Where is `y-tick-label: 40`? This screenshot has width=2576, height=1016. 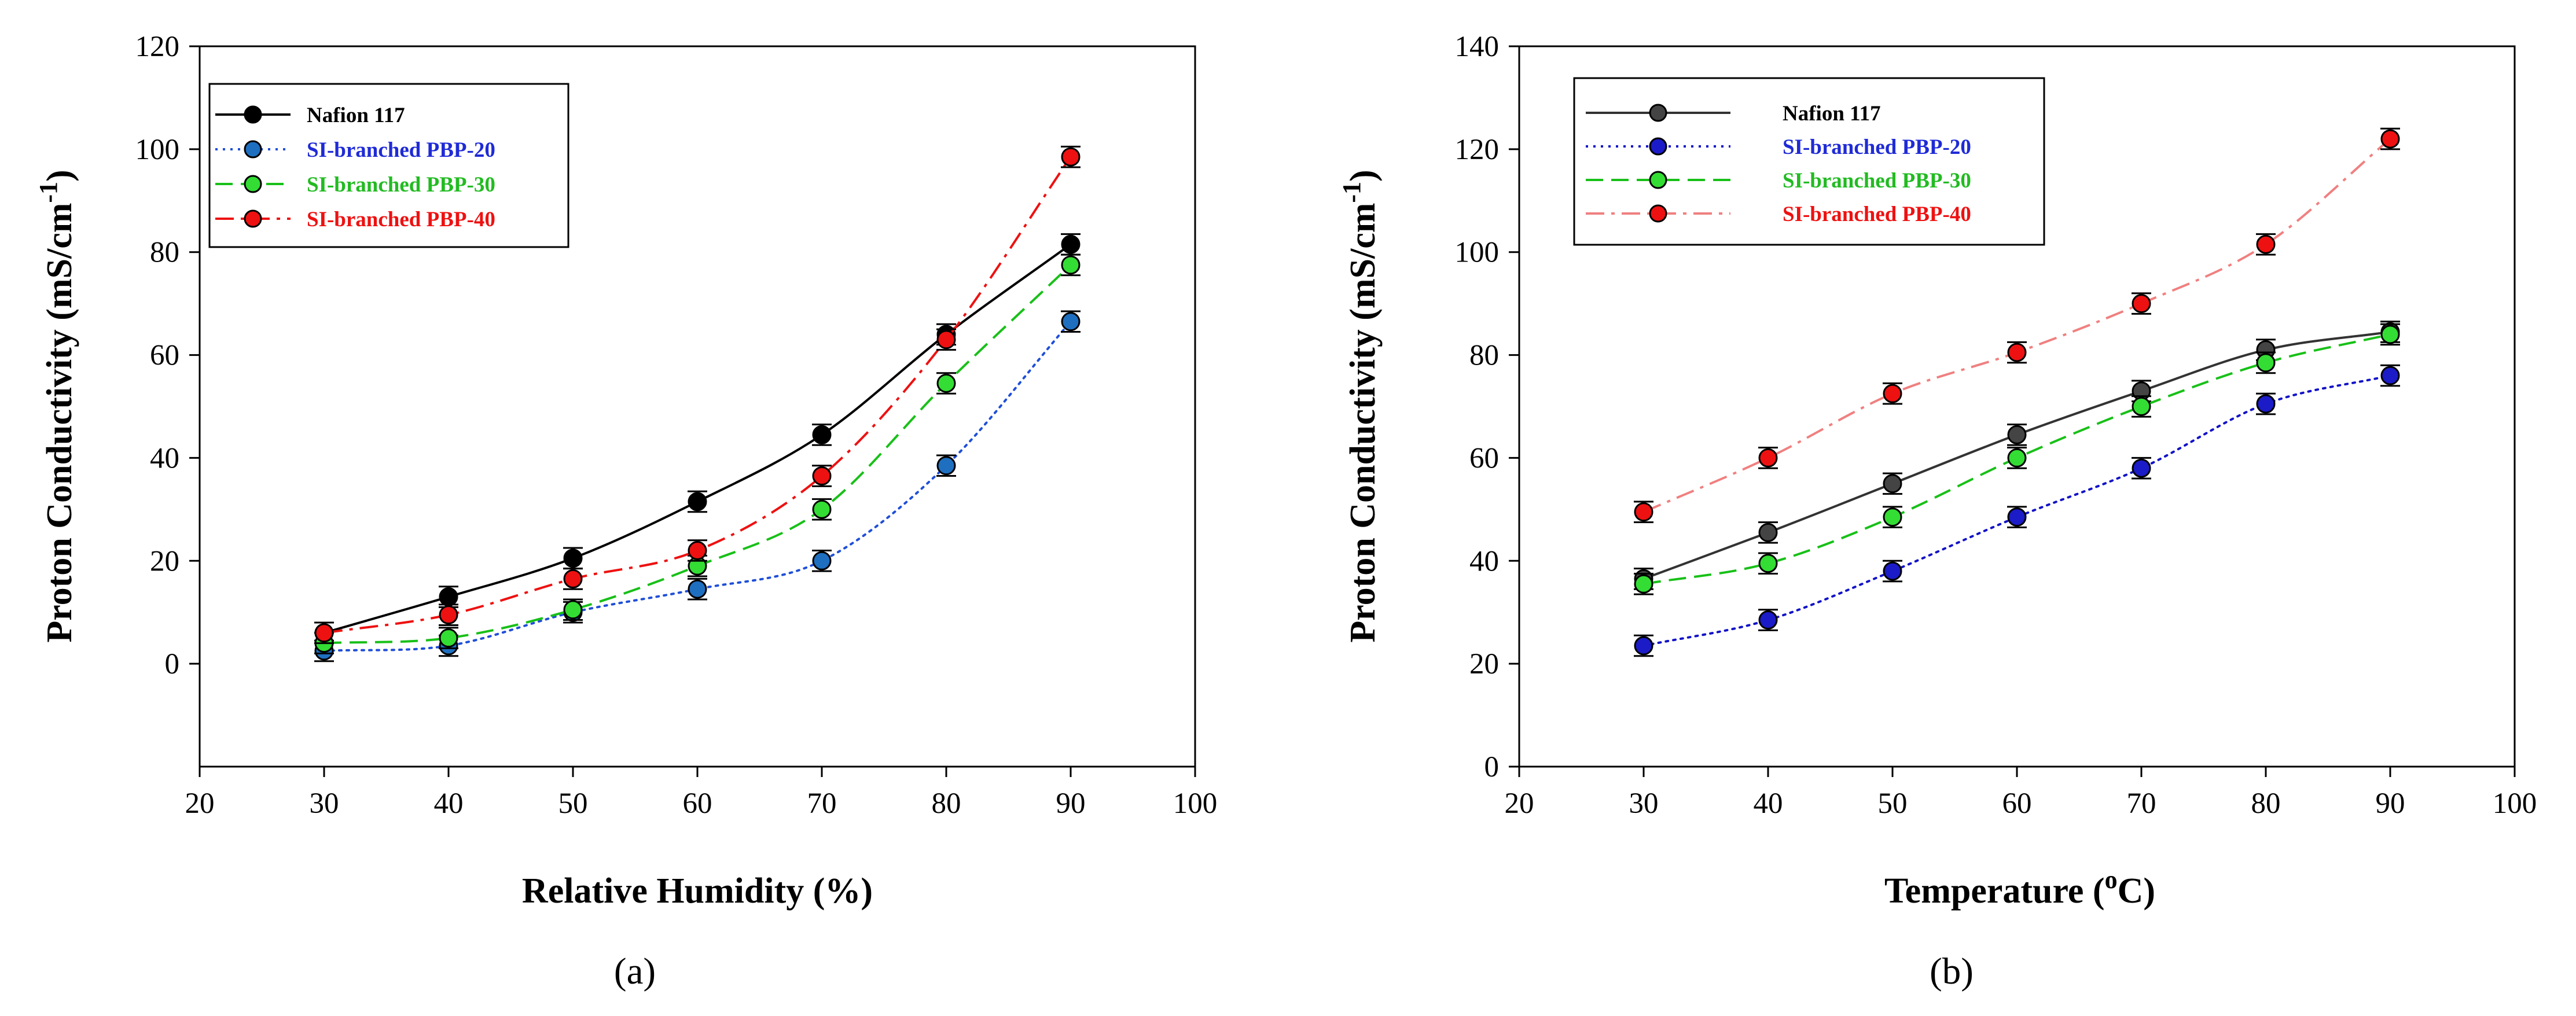 y-tick-label: 40 is located at coordinates (164, 458).